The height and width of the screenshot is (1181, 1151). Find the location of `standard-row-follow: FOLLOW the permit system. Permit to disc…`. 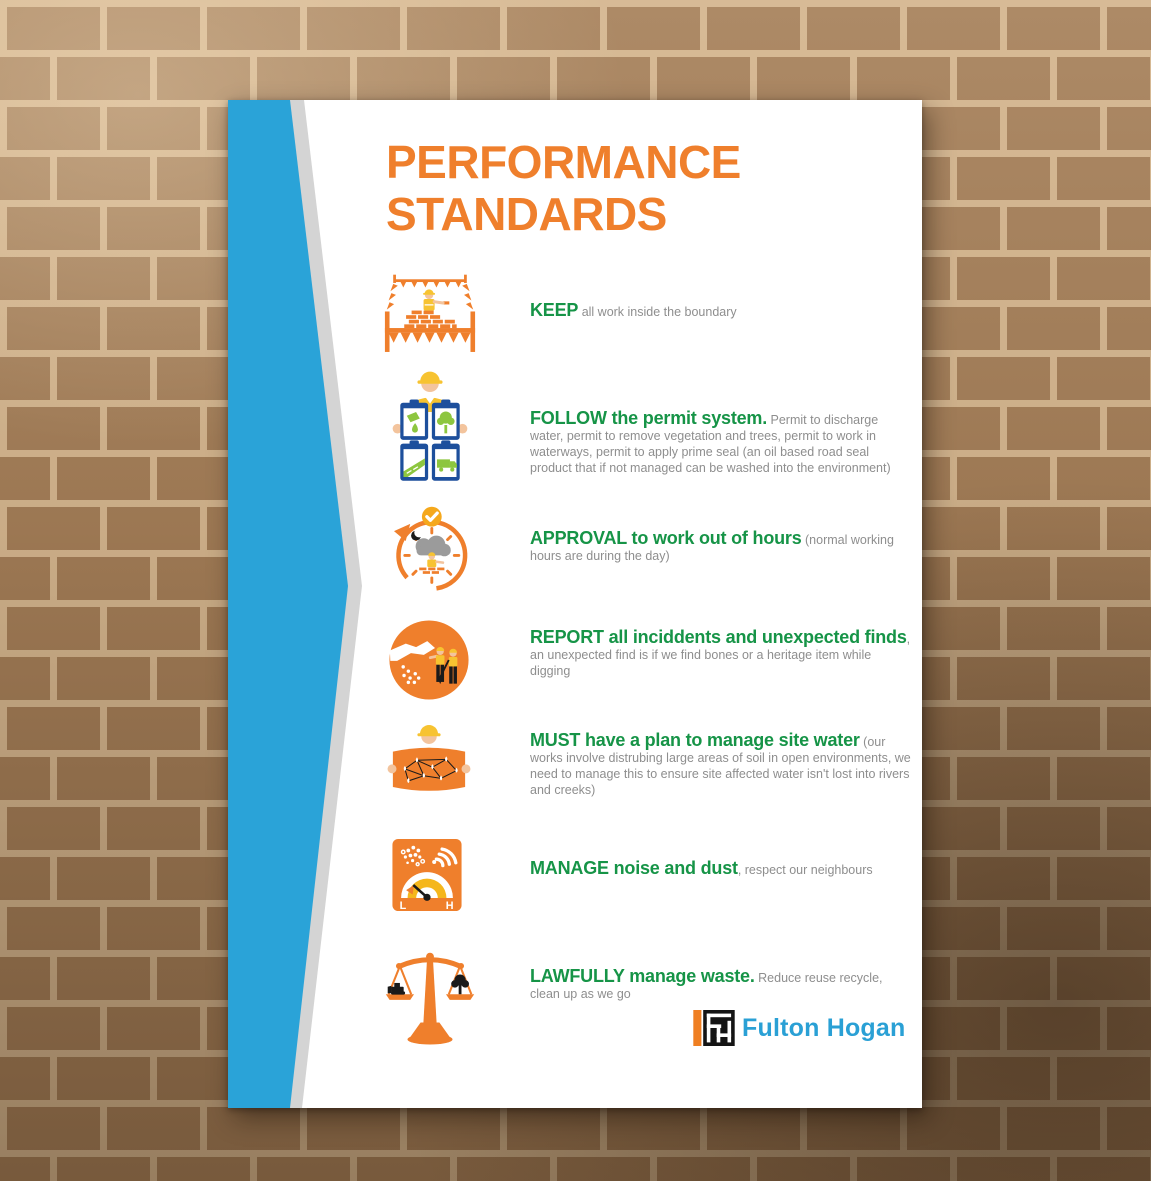

standard-row-follow: FOLLOW the permit system. Permit to disc… is located at coordinates (722, 442).